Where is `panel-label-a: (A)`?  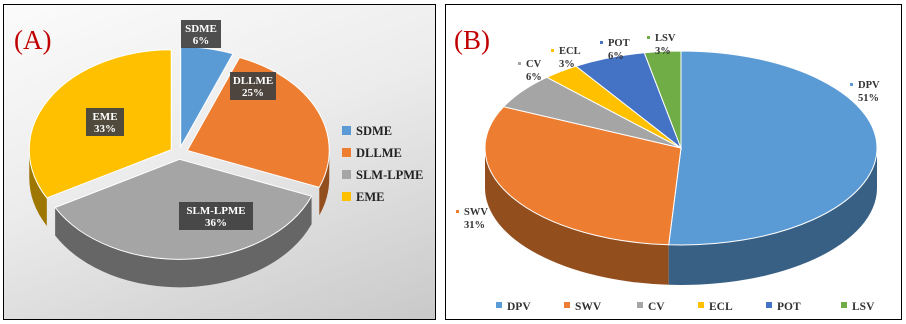
panel-label-a: (A) is located at coordinates (32, 40).